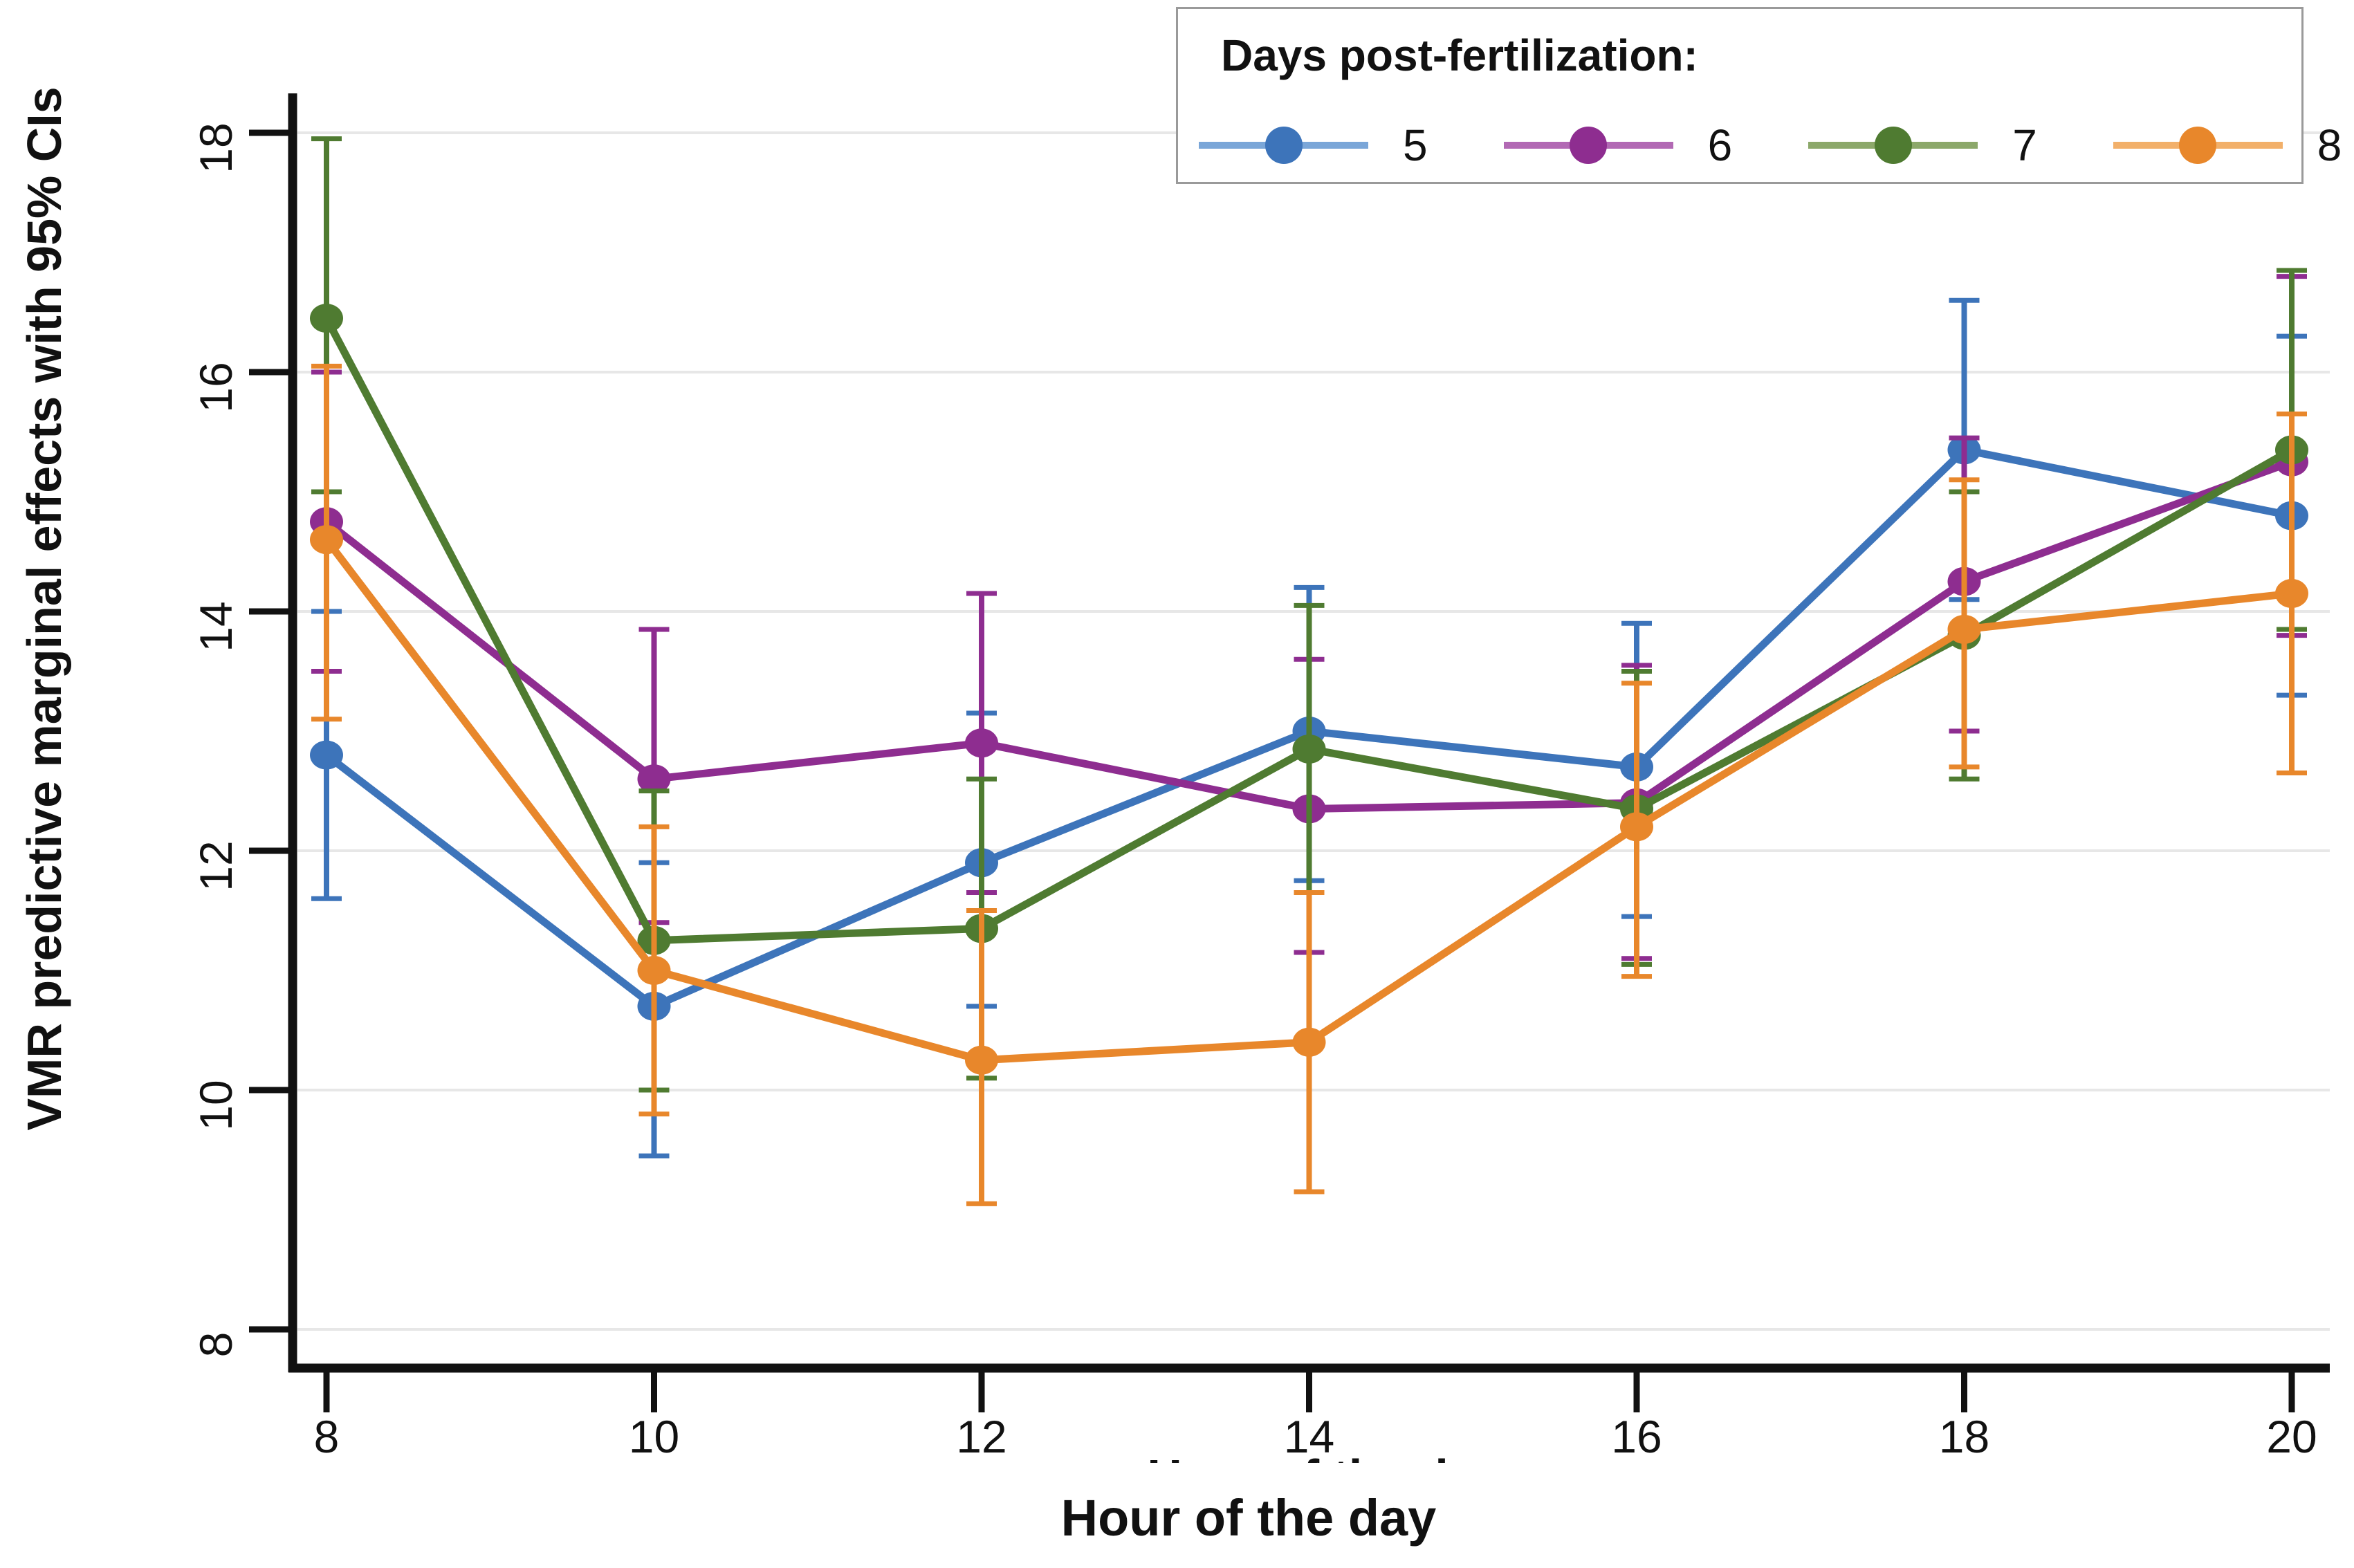 This screenshot has height=1568, width=2354. Describe the element at coordinates (1637, 827) in the screenshot. I see `marker-8-x16` at that location.